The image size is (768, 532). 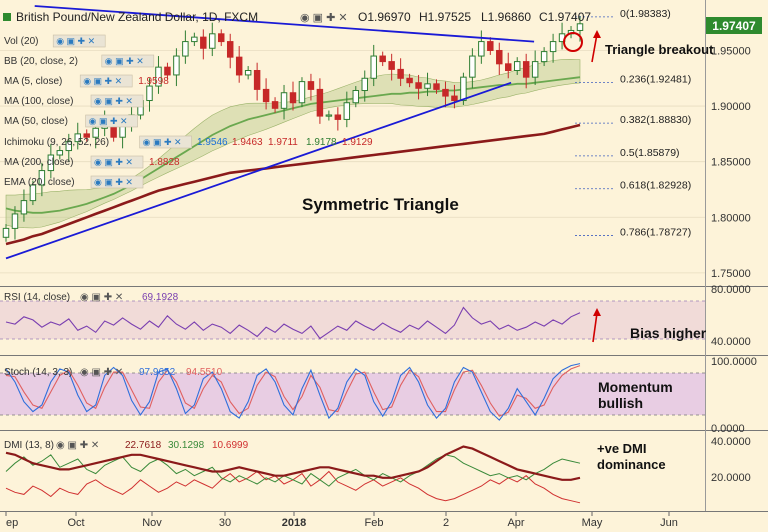 I want to click on legend-row: Vol (20) ◉ ▣ ✚ ✕, so click(x=55, y=41).